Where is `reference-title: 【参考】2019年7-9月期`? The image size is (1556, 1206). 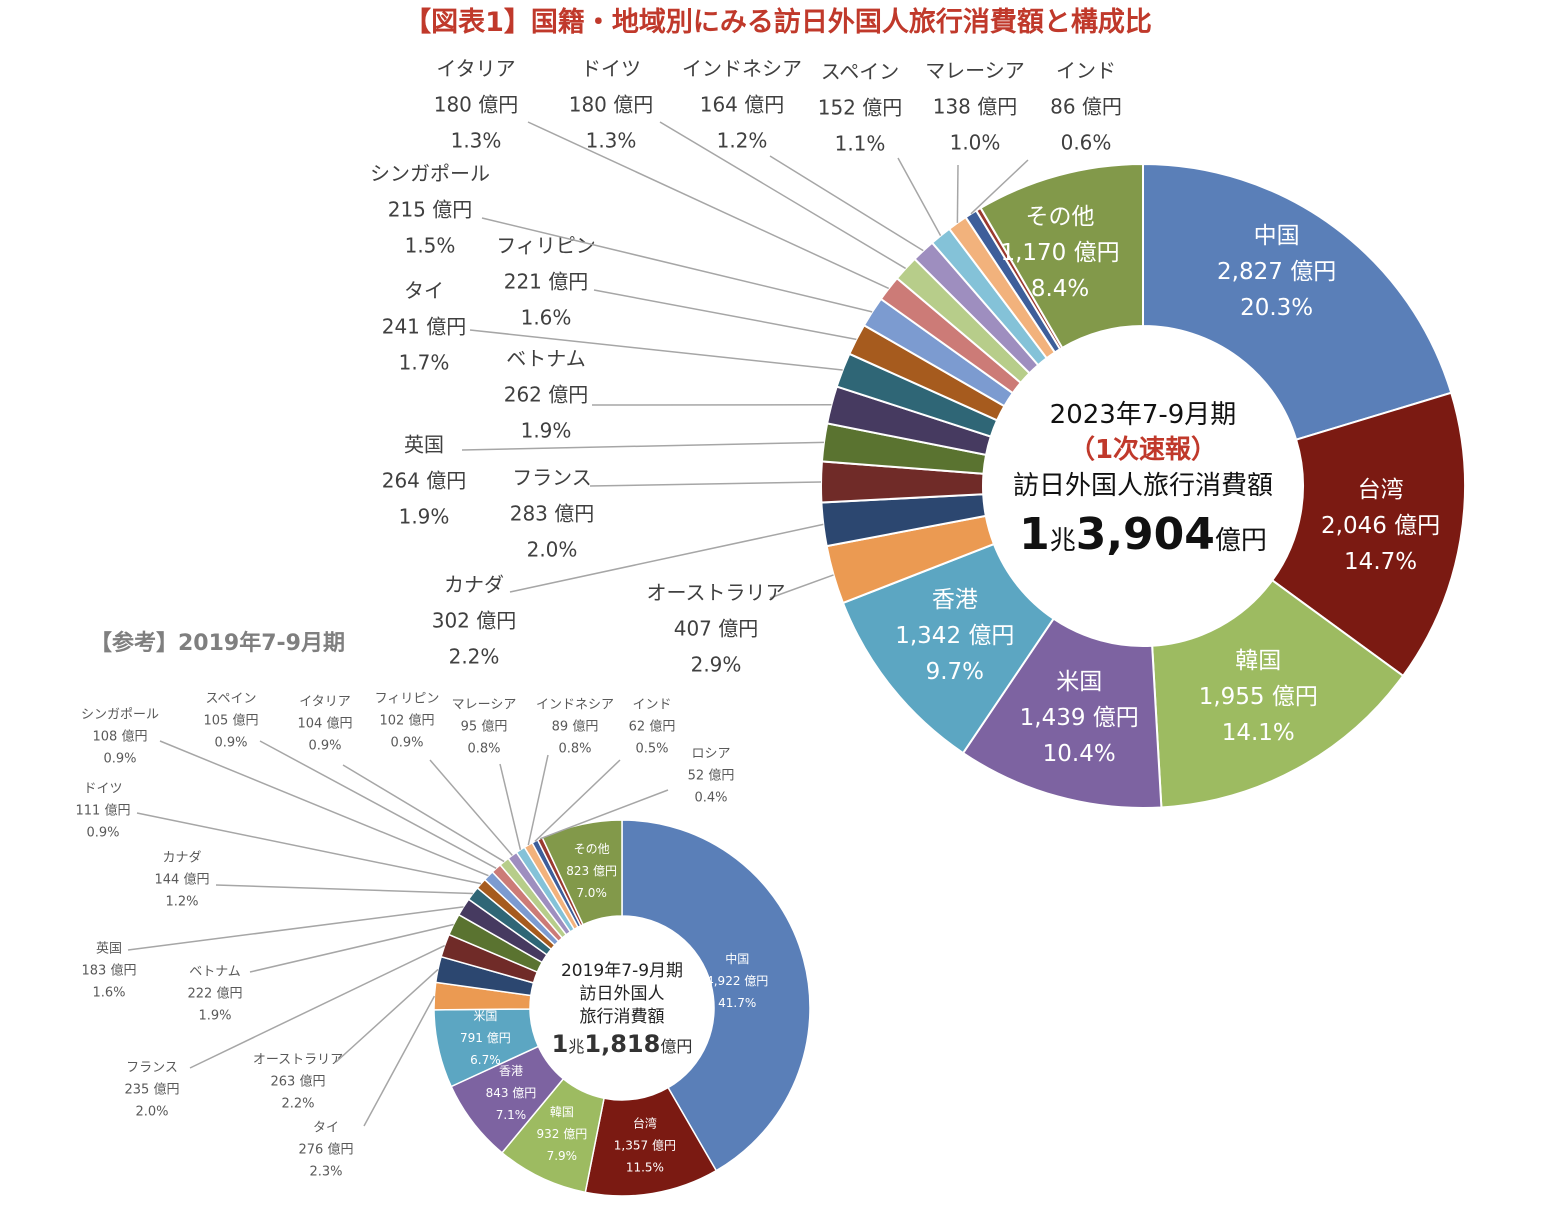 reference-title: 【参考】2019年7-9月期 is located at coordinates (217, 643).